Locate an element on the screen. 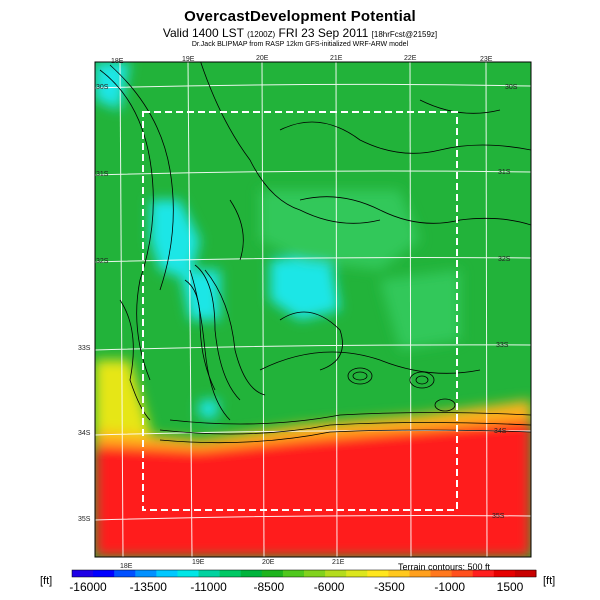 Image resolution: width=600 pixels, height=600 pixels. lon-label-top: 23E is located at coordinates (486, 59).